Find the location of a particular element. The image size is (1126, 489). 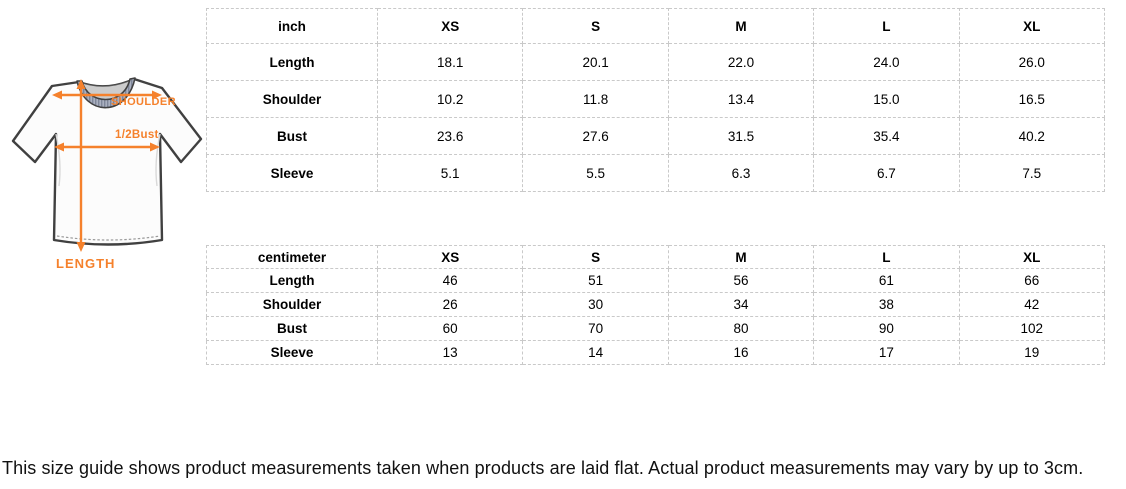

measurement-value-cell: 13 is located at coordinates (450, 352).